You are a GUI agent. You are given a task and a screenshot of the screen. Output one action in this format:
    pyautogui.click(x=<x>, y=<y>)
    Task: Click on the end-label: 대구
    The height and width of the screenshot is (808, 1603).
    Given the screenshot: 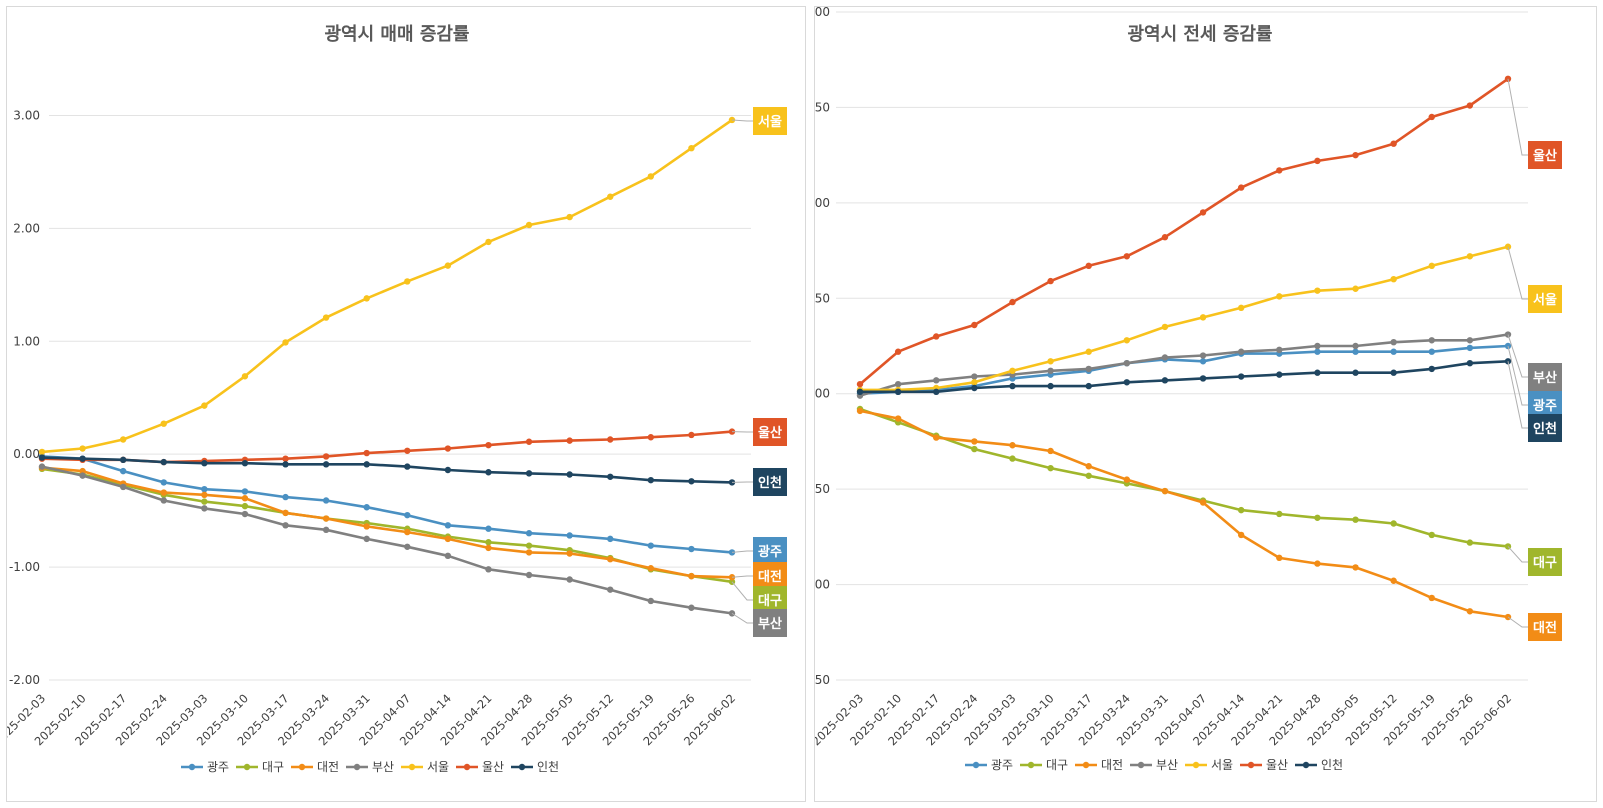 What is the action you would take?
    pyautogui.click(x=1545, y=563)
    